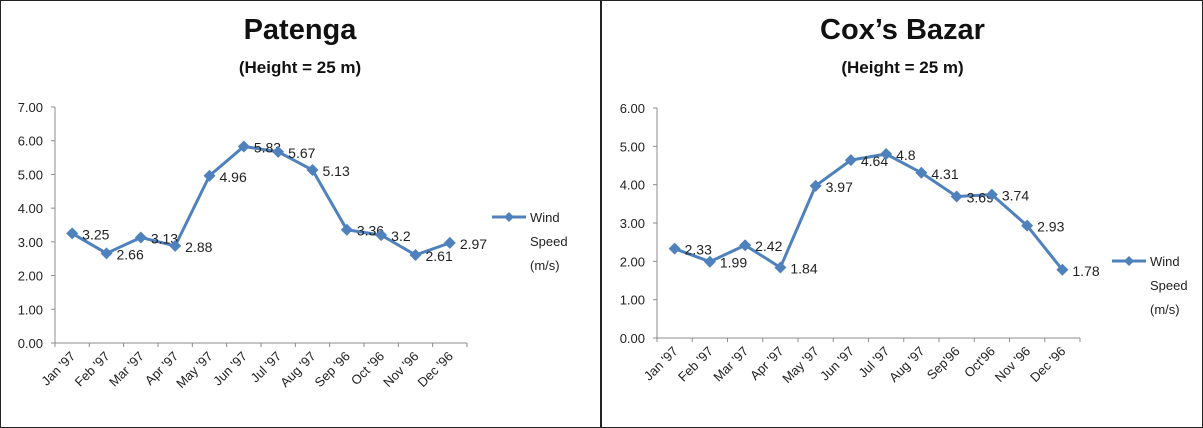  Describe the element at coordinates (95, 234) in the screenshot. I see `data-label: 3.25` at that location.